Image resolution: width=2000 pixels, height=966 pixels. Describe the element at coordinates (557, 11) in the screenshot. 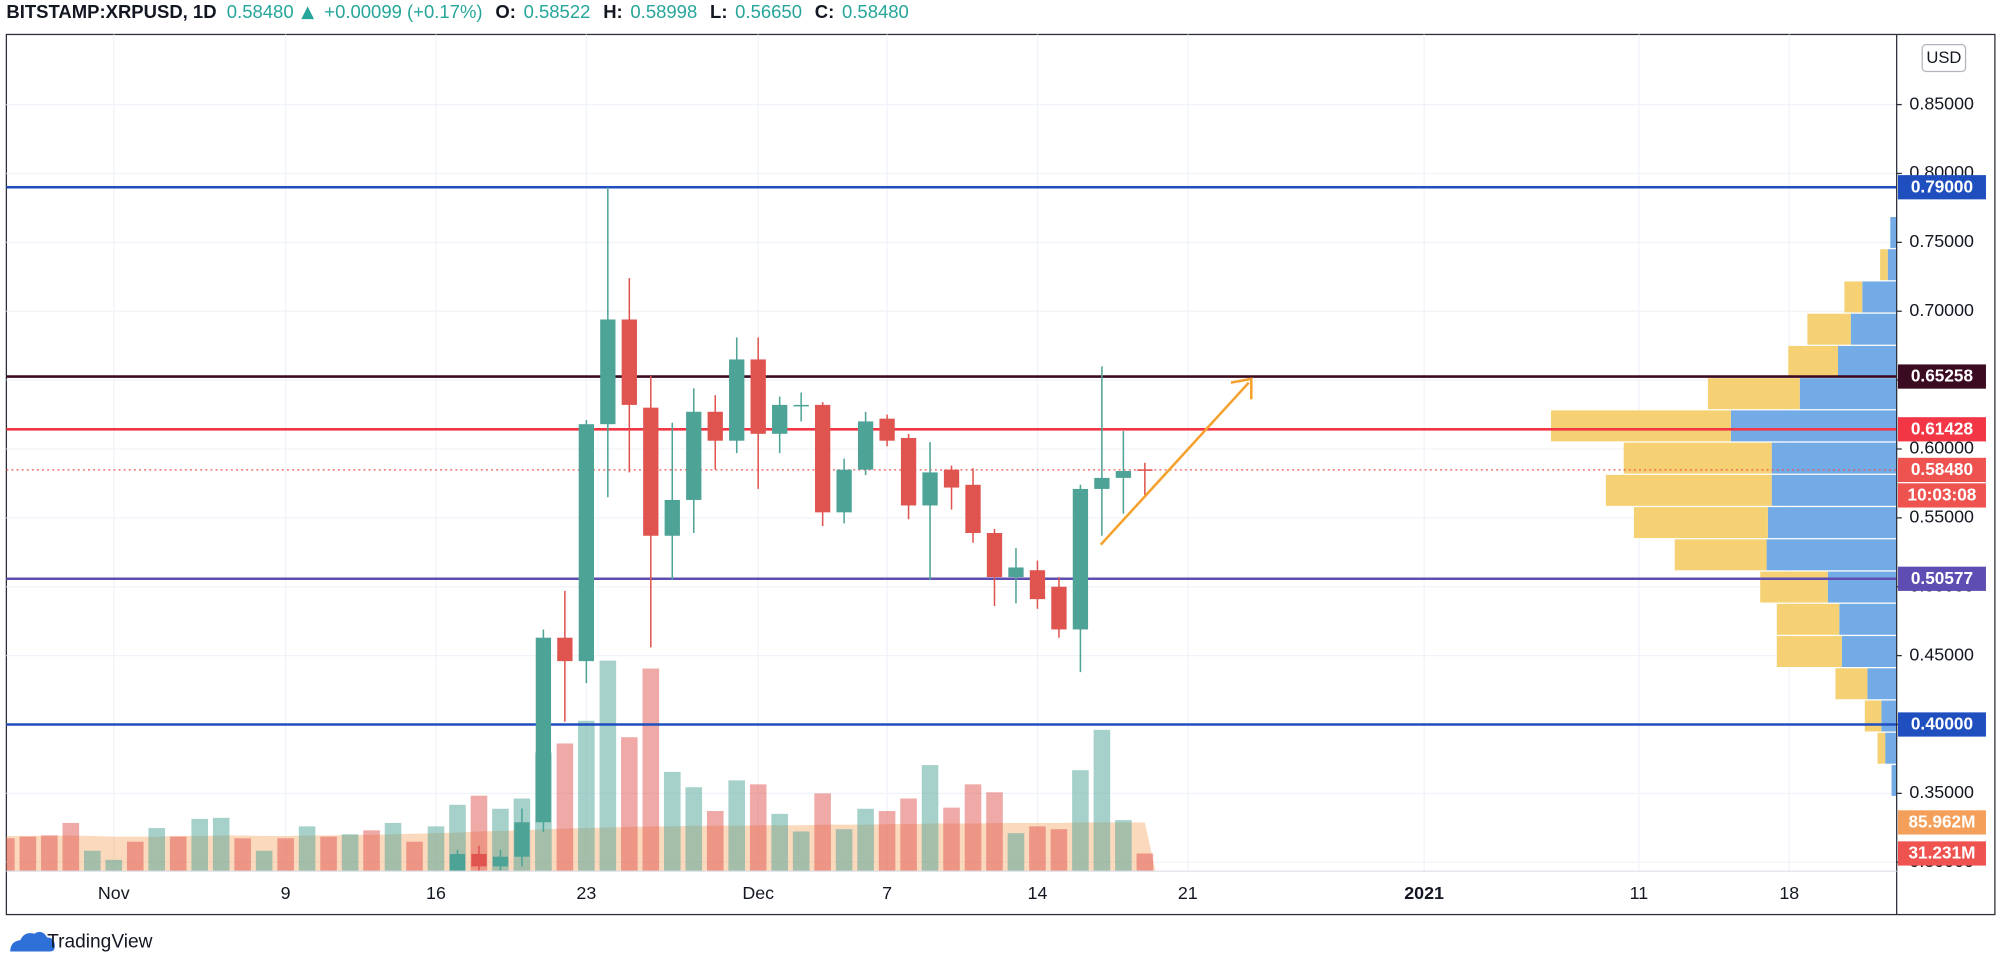

I see `open-value: 0.58522` at that location.